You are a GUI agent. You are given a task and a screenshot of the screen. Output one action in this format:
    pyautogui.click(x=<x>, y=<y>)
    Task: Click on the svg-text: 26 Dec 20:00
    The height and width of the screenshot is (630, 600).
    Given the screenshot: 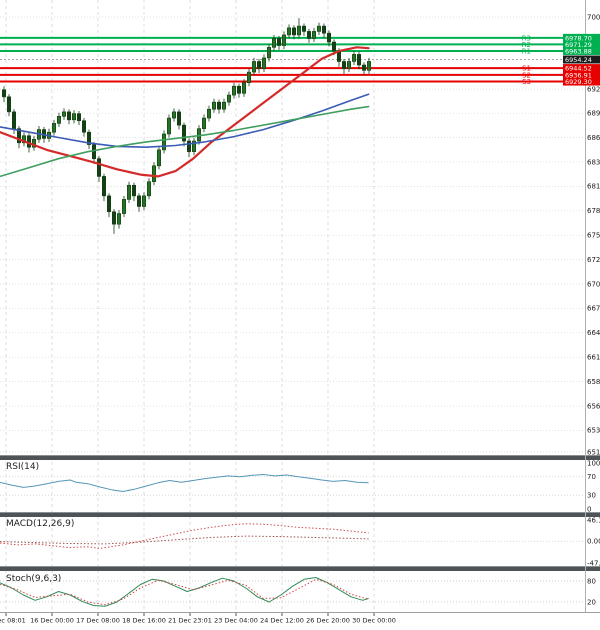 What is the action you would take?
    pyautogui.click(x=328, y=621)
    